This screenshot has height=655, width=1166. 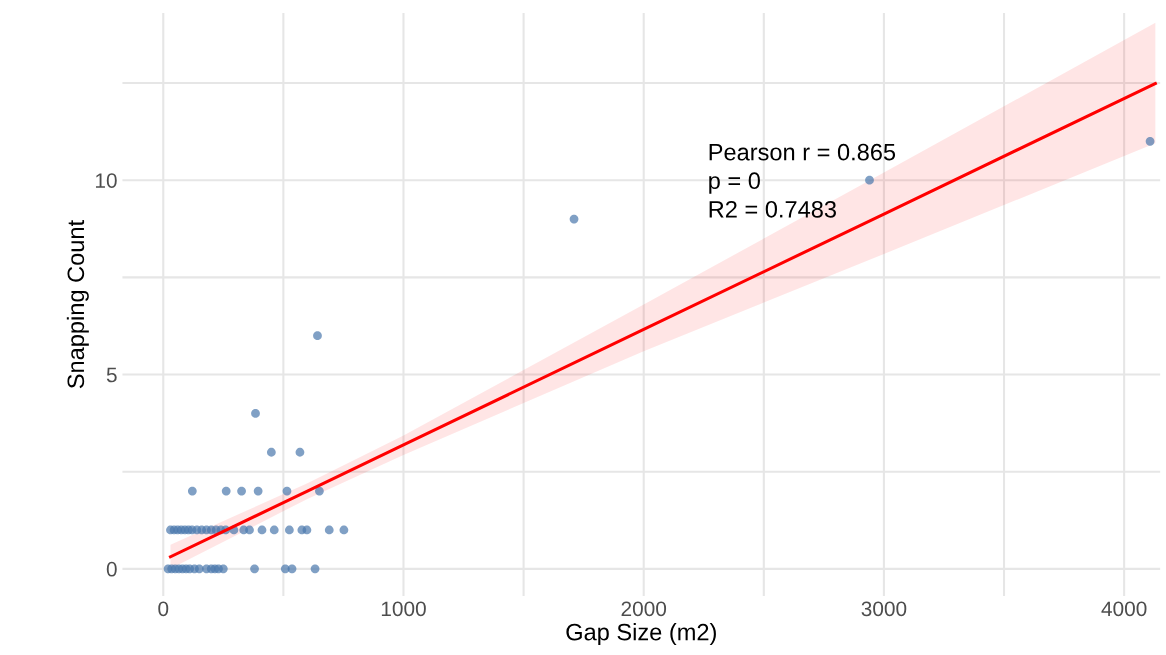 What do you see at coordinates (106, 180) in the screenshot?
I see `y-tick-label: 10` at bounding box center [106, 180].